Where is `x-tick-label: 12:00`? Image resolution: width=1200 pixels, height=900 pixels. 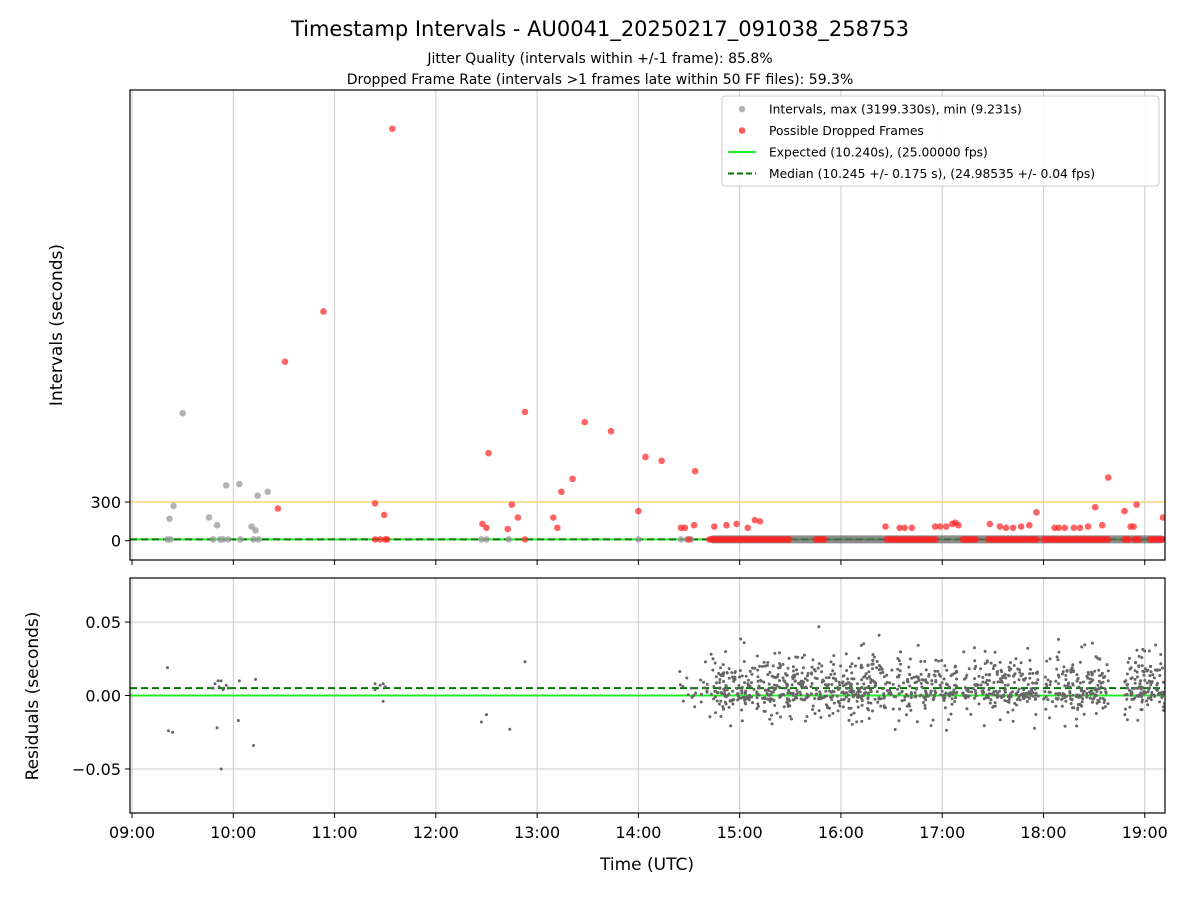 x-tick-label: 12:00 is located at coordinates (436, 832).